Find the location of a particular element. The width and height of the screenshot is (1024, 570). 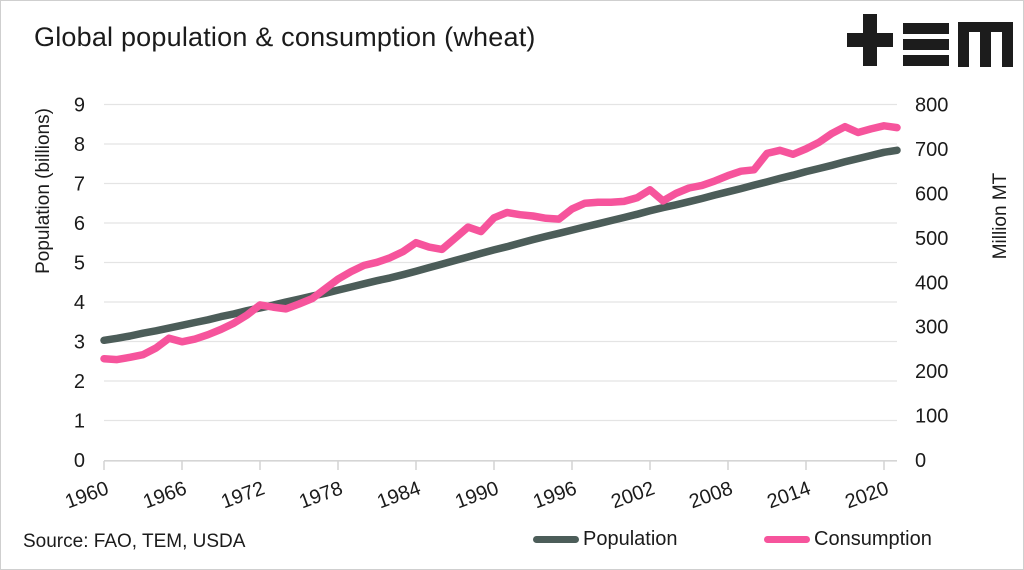

y-left-tick-label: 5 is located at coordinates (79, 264).